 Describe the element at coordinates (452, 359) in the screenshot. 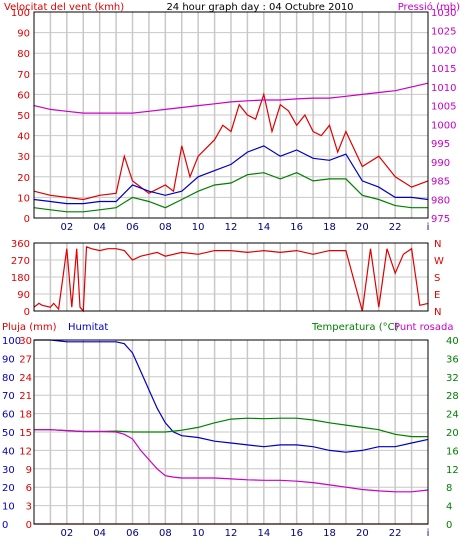

I see `temperature-tick-label: 36` at that location.